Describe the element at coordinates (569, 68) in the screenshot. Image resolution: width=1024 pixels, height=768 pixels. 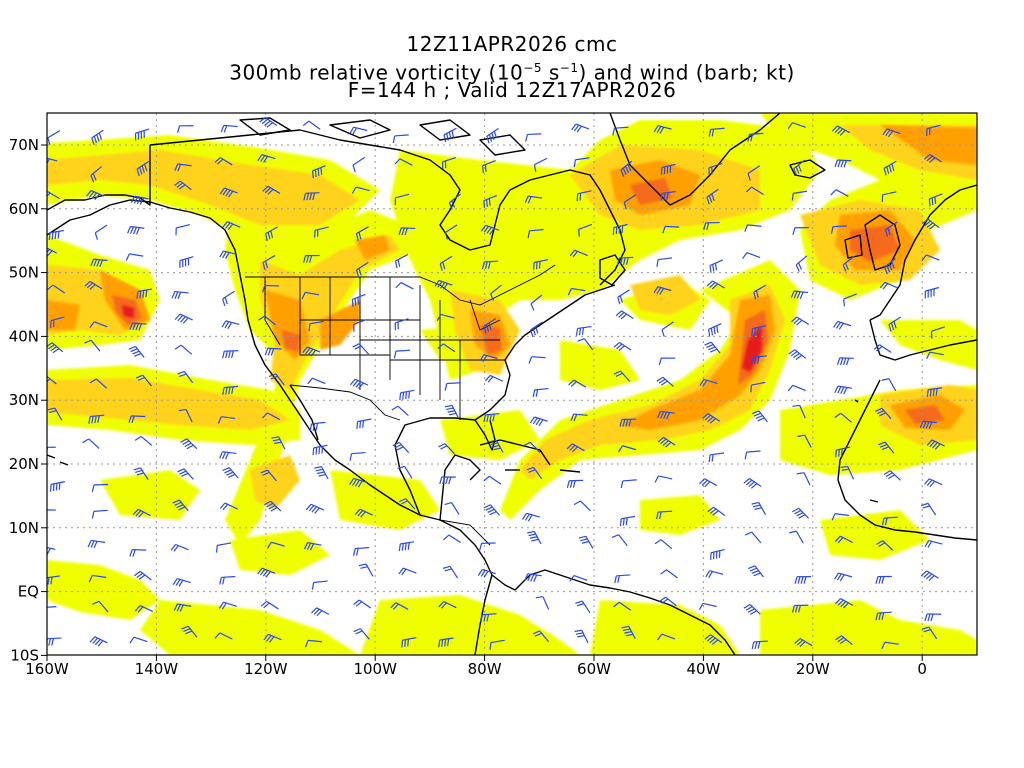
I see `title-exp-2: −1` at that location.